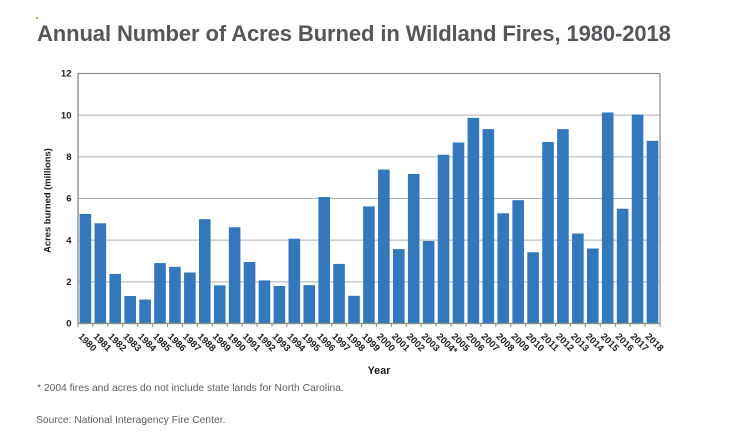  I want to click on svg-text: 12, so click(66, 74).